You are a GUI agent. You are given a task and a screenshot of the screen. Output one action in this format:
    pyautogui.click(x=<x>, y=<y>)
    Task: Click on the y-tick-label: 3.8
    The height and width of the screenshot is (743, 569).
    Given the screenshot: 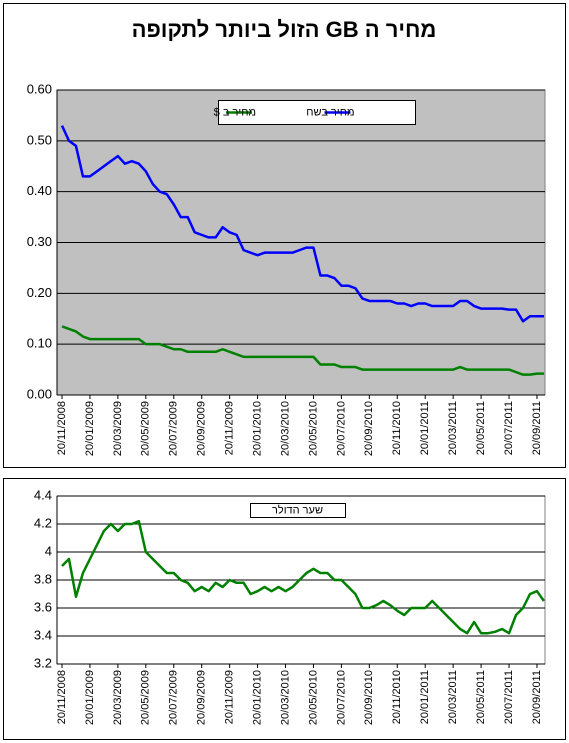 What is the action you would take?
    pyautogui.click(x=43, y=578)
    